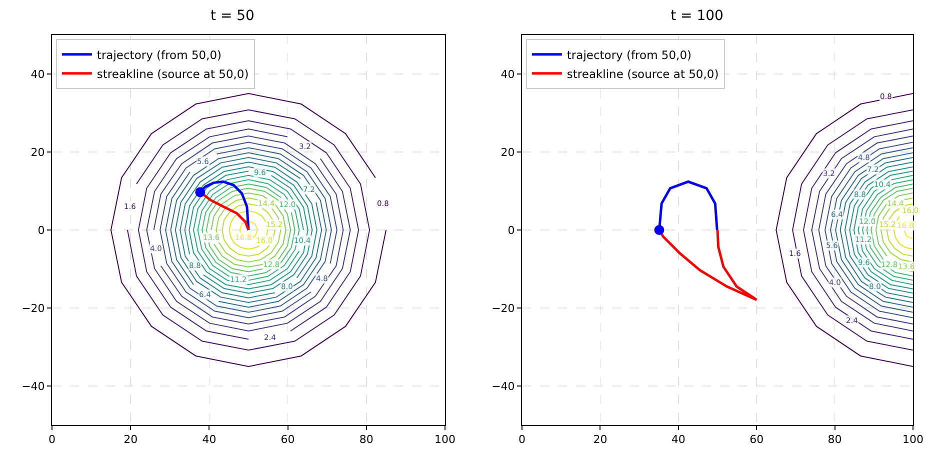 The height and width of the screenshot is (453, 929). I want to click on chart-title: t = 100, so click(697, 16).